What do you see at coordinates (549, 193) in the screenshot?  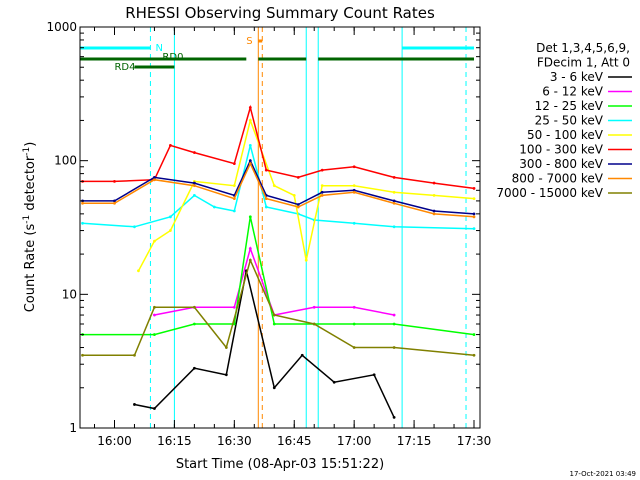 I see `legend-label-8: 7000 - 15000 keV` at bounding box center [549, 193].